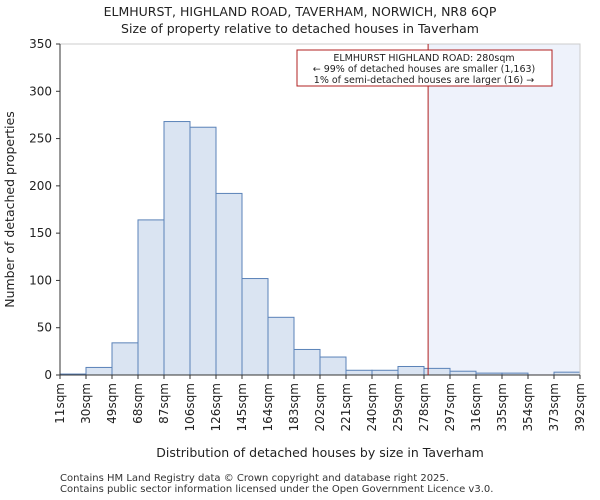  What do you see at coordinates (502, 407) in the screenshot?
I see `x-tick-label: 335sqm` at bounding box center [502, 407].